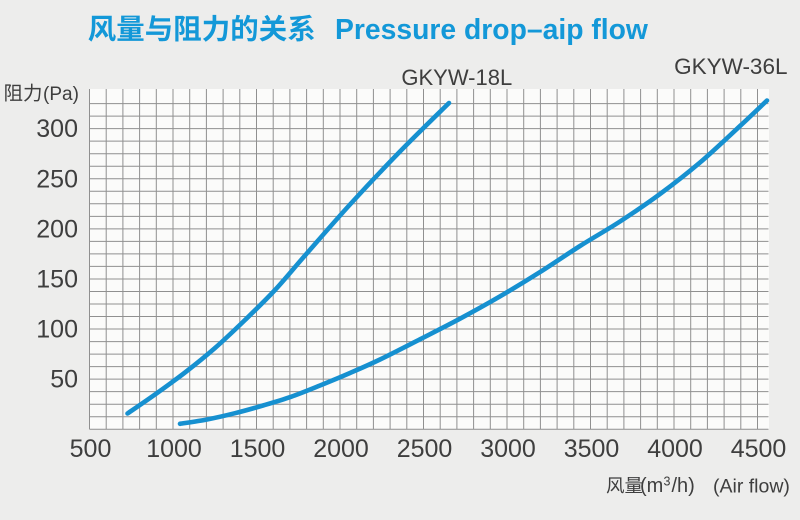  I want to click on svg-text: 2000, so click(341, 449).